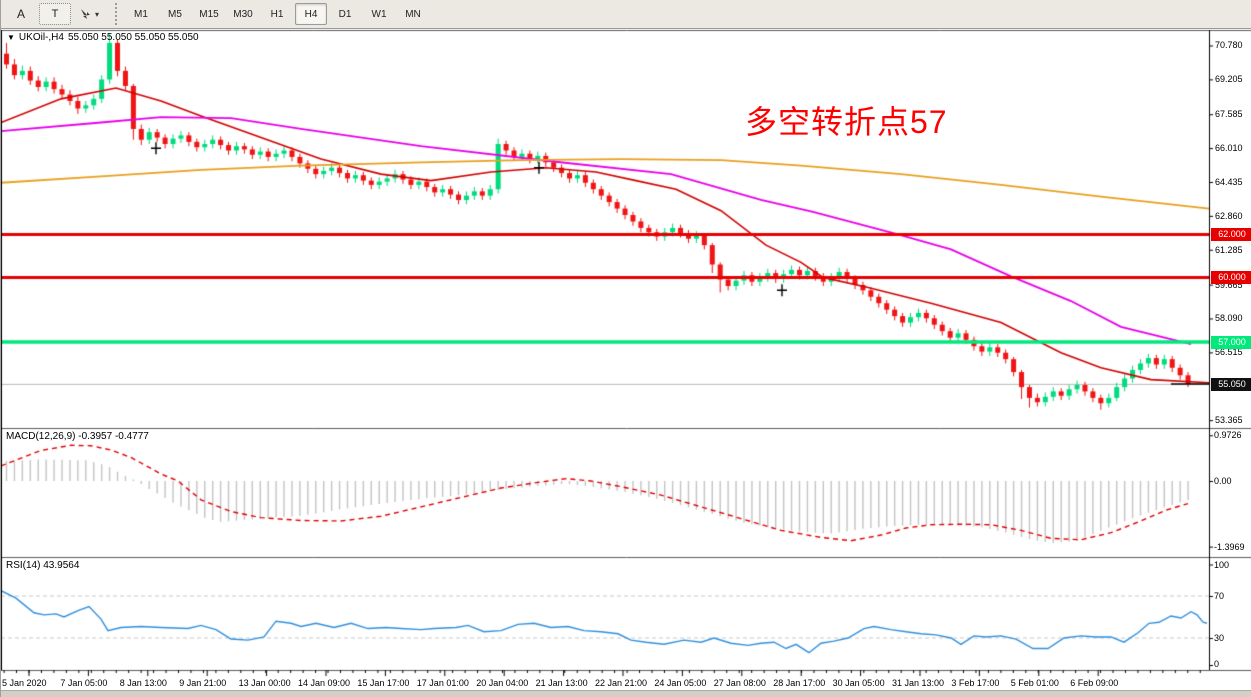 The width and height of the screenshot is (1251, 697). Describe the element at coordinates (379, 14) in the screenshot. I see `timeframe-button-W1: W1` at that location.